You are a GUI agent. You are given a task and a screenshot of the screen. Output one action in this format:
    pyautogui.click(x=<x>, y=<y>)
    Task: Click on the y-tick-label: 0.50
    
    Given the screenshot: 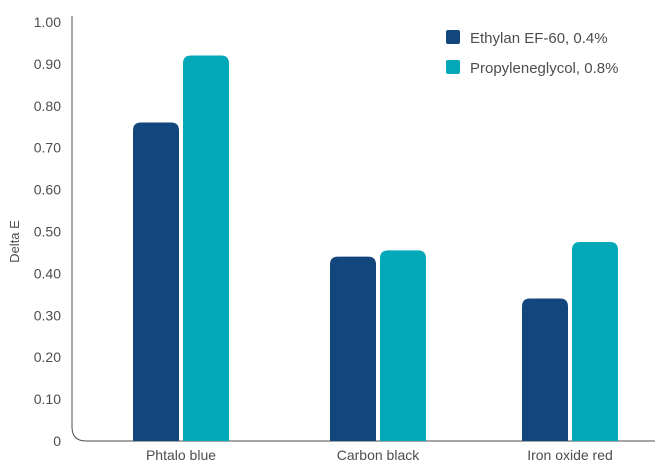 What is the action you would take?
    pyautogui.click(x=47, y=232)
    